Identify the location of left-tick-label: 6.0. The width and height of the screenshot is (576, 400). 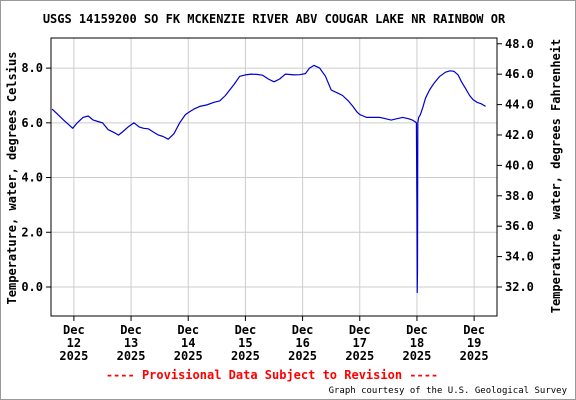
(32, 123).